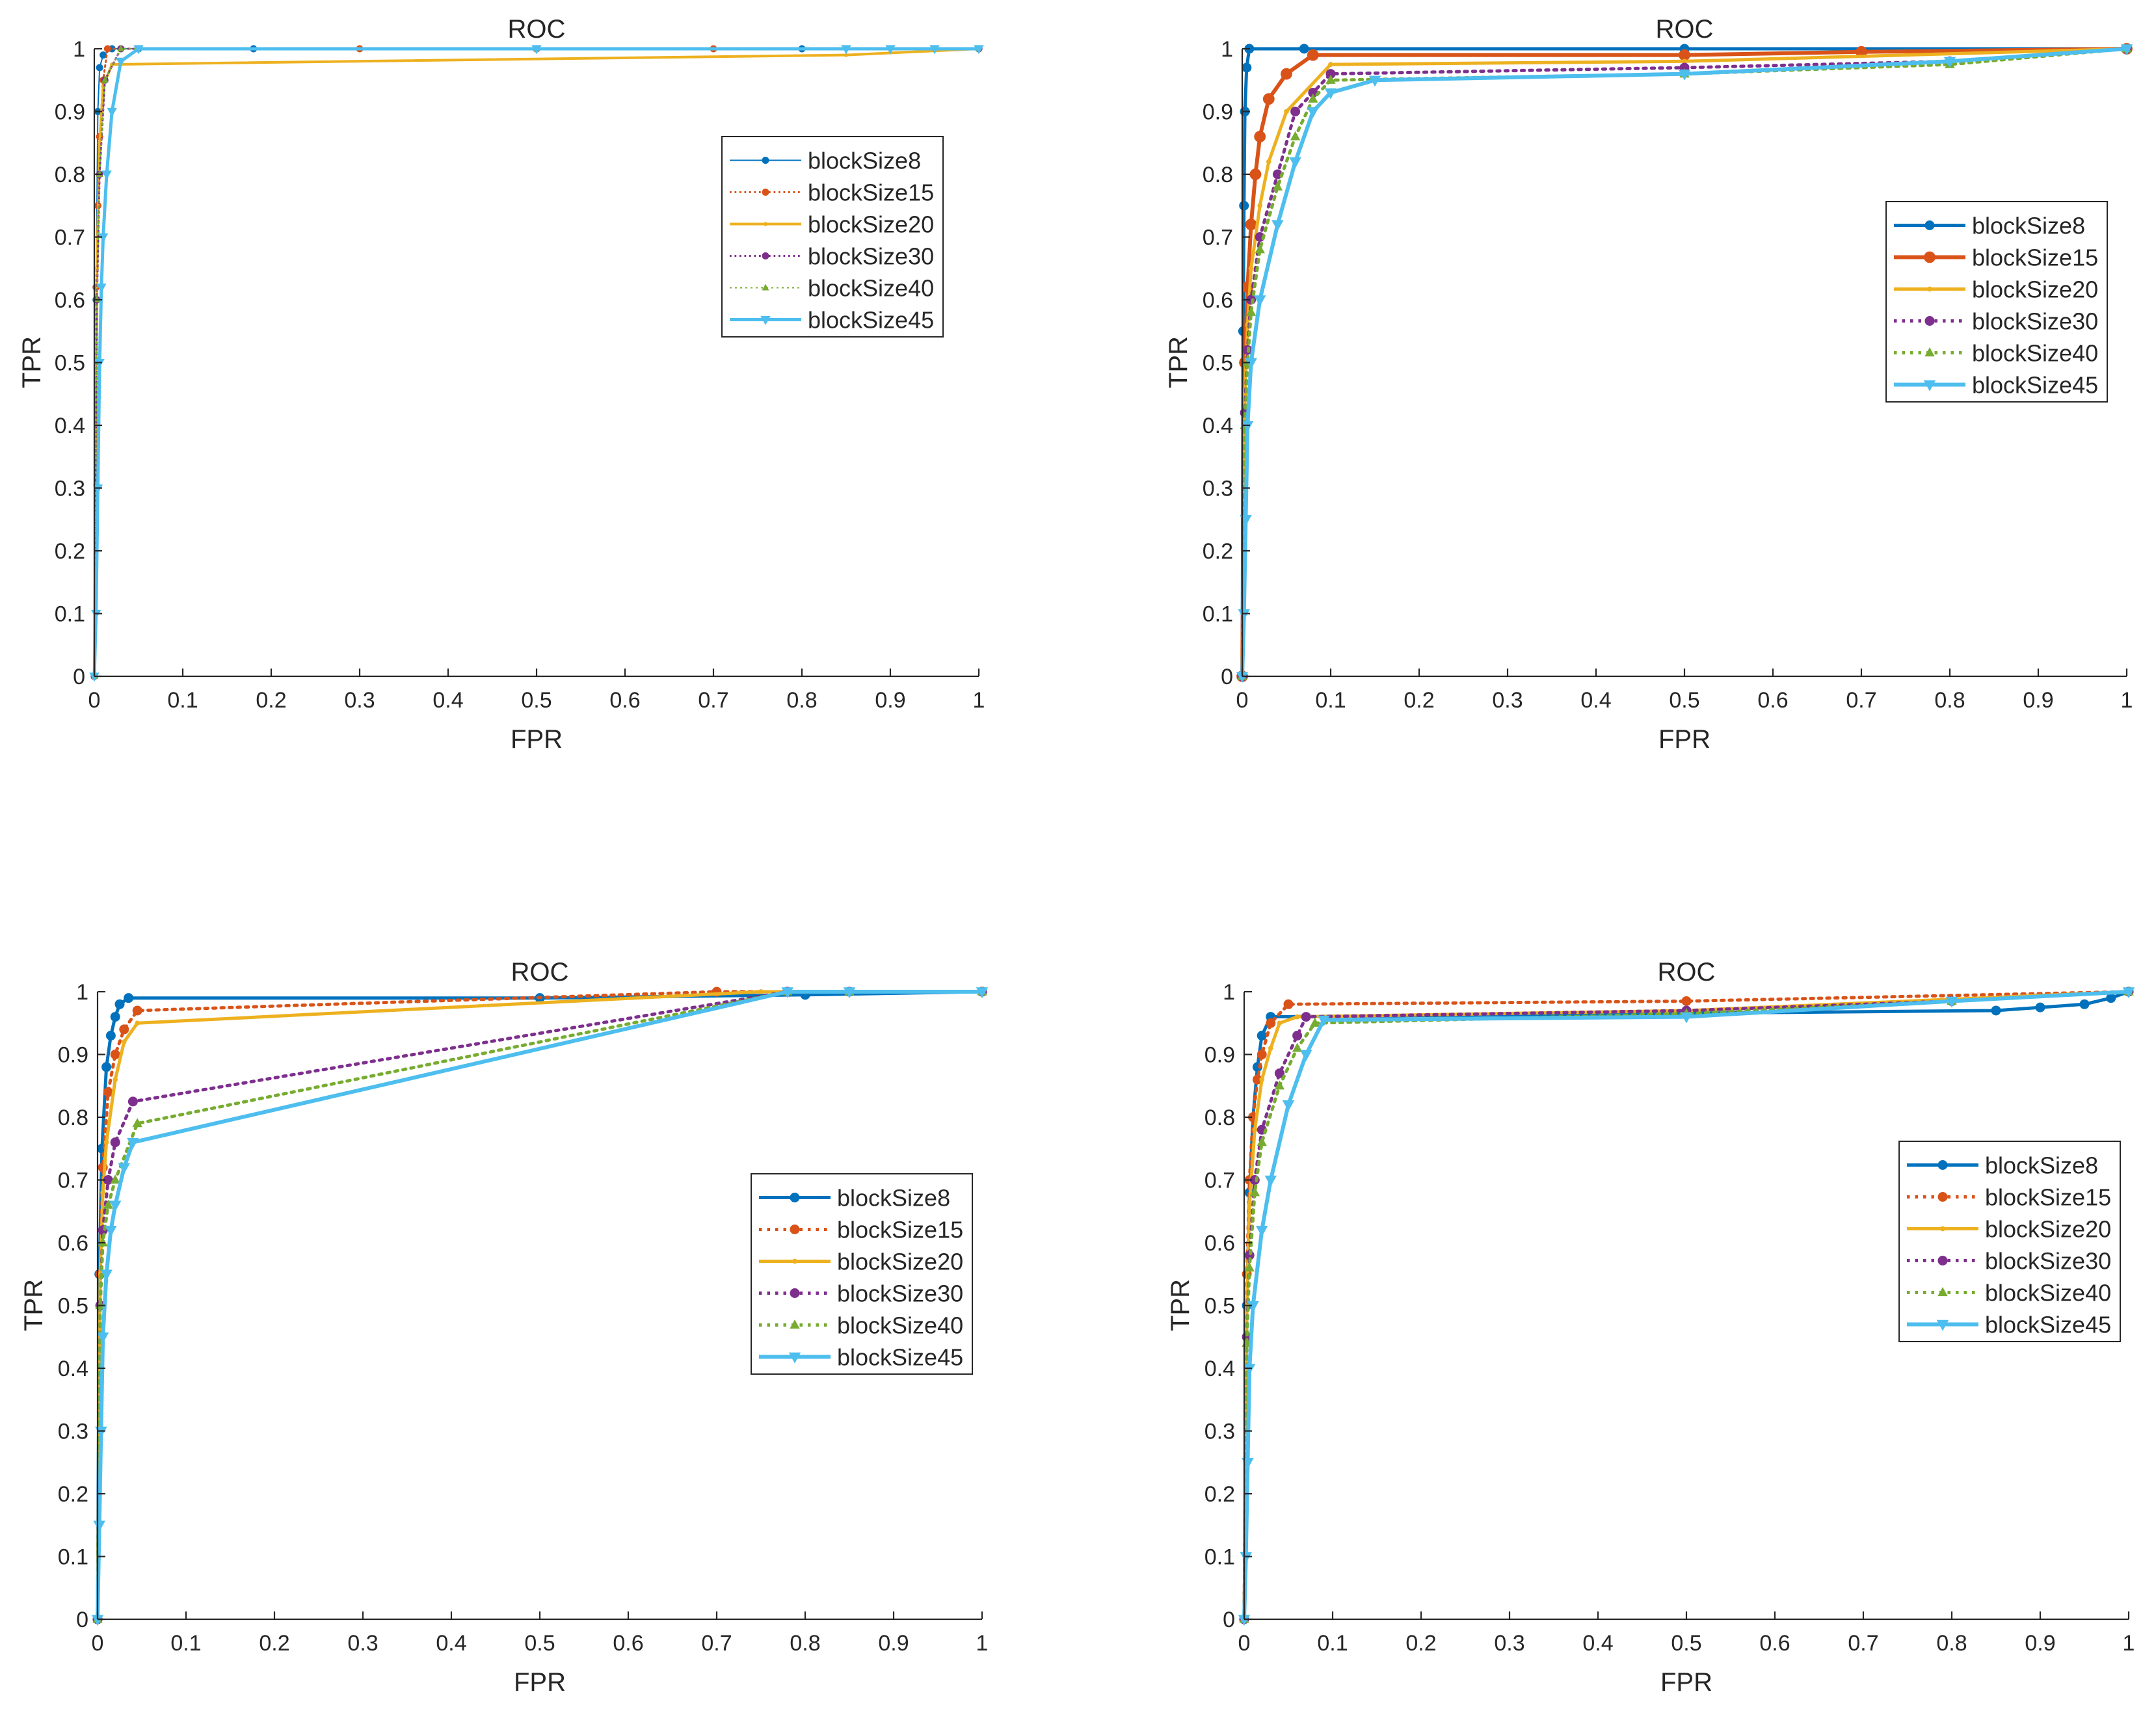 The height and width of the screenshot is (1709, 2156). What do you see at coordinates (1775, 1644) in the screenshot?
I see `x-tick-label: 0.6` at bounding box center [1775, 1644].